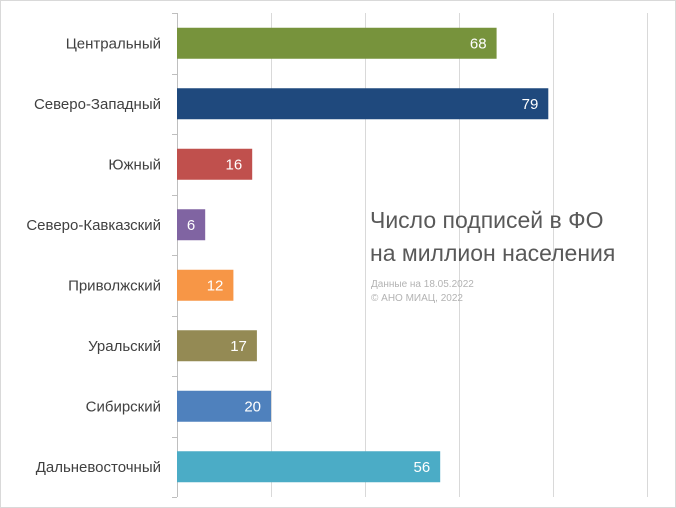  I want to click on chart-title-line-1: Число подписей в ФО, so click(487, 220).